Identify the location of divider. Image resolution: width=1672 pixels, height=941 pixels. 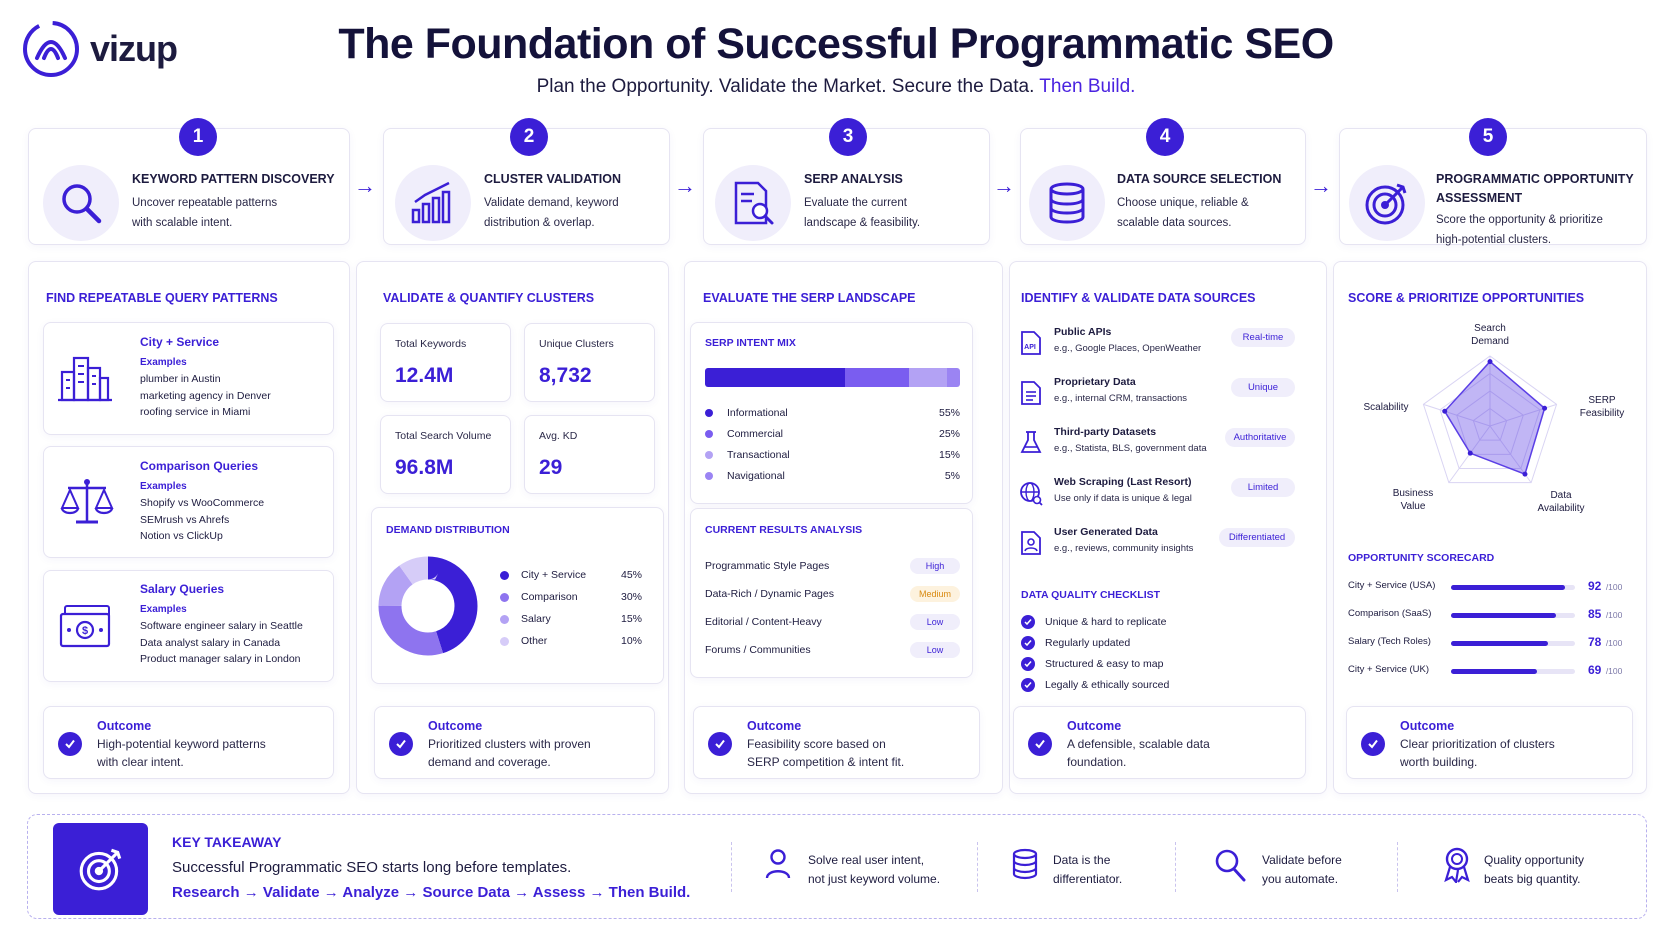
(1175, 867).